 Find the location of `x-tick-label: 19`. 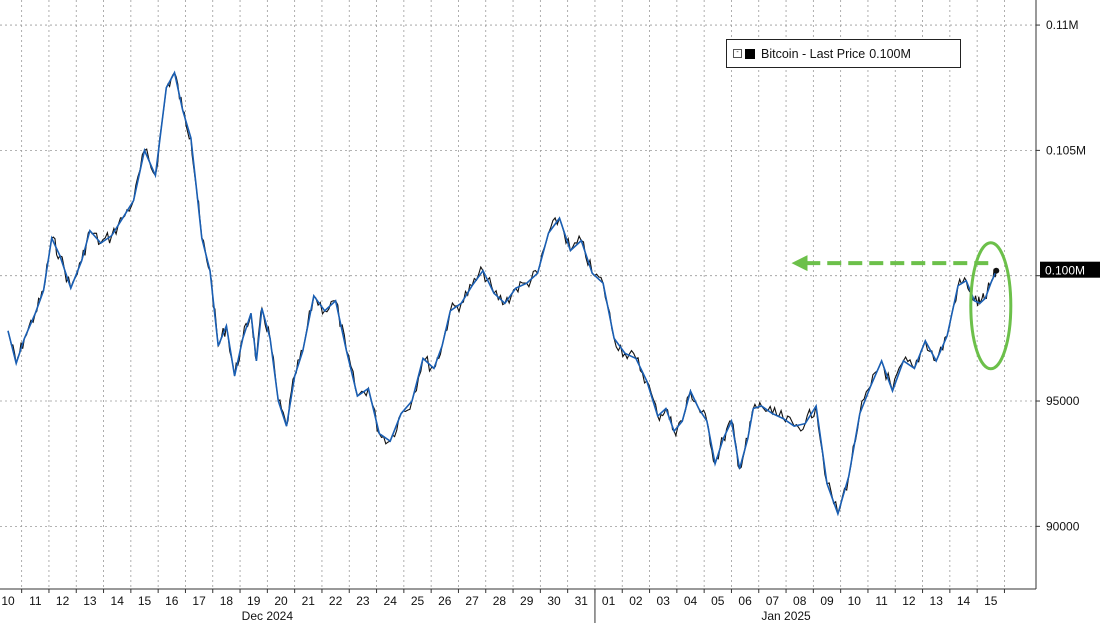

x-tick-label: 19 is located at coordinates (254, 601).